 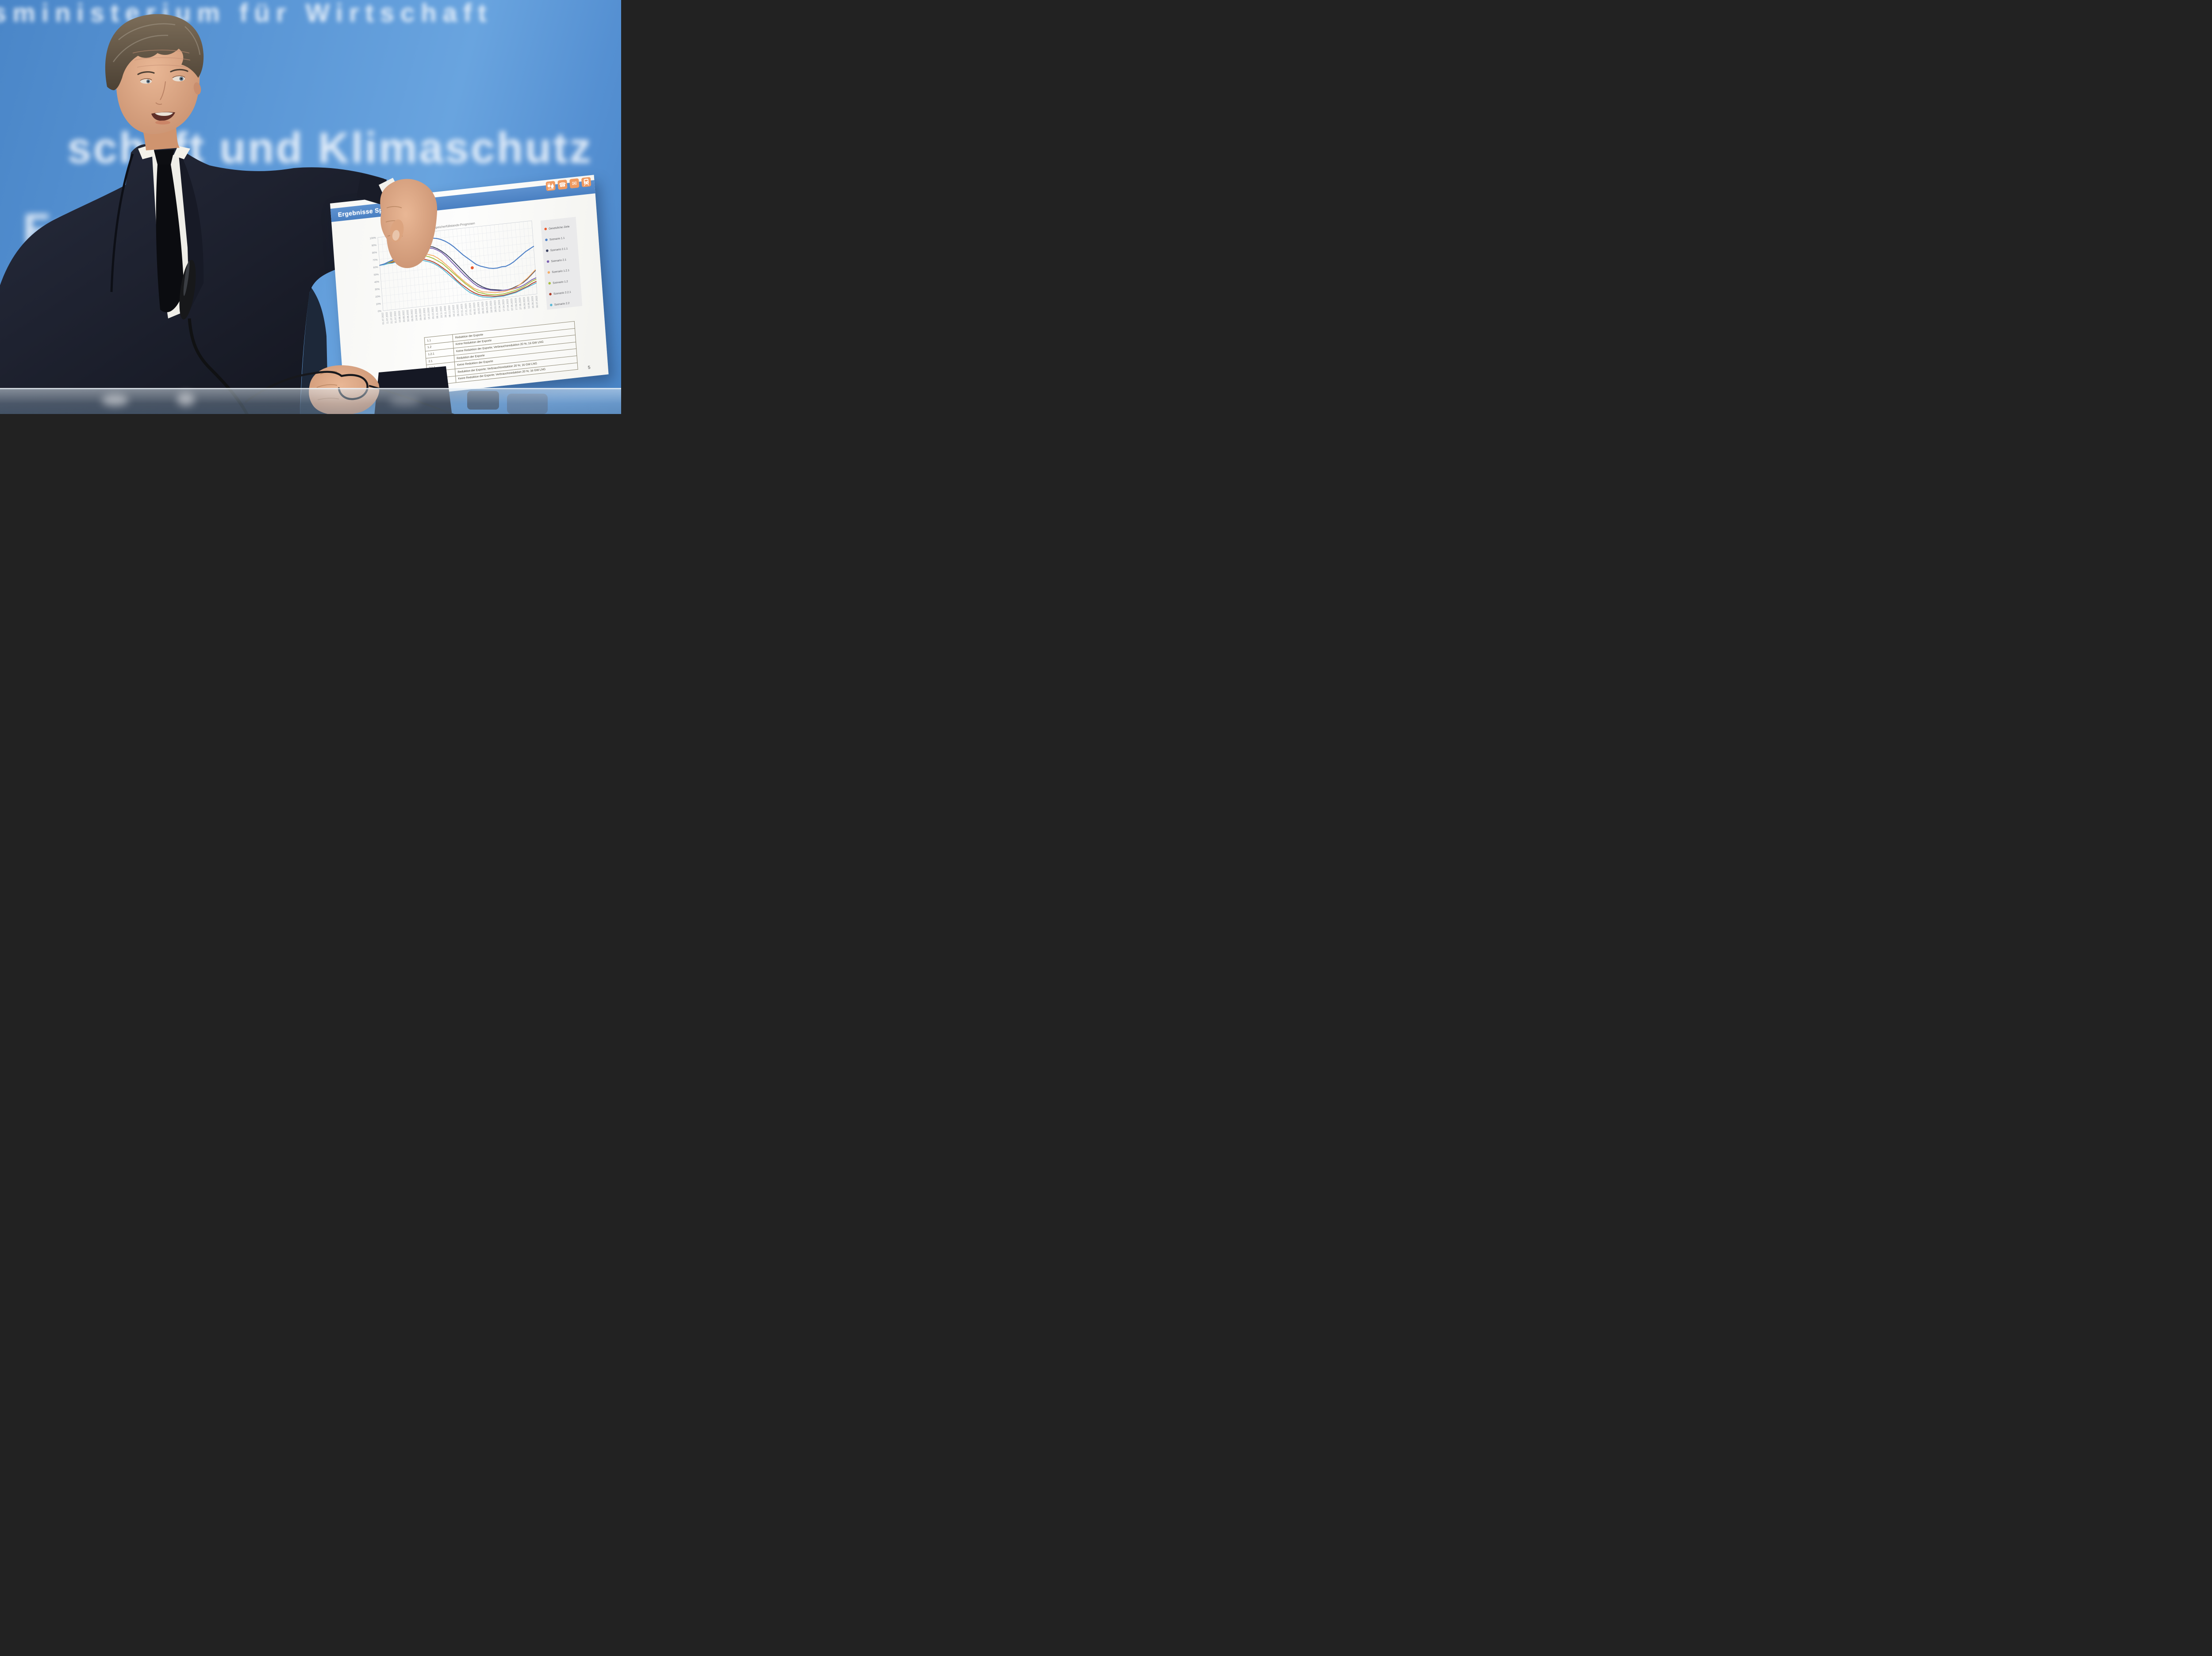 What do you see at coordinates (163, 122) in the screenshot?
I see `lower-lip` at bounding box center [163, 122].